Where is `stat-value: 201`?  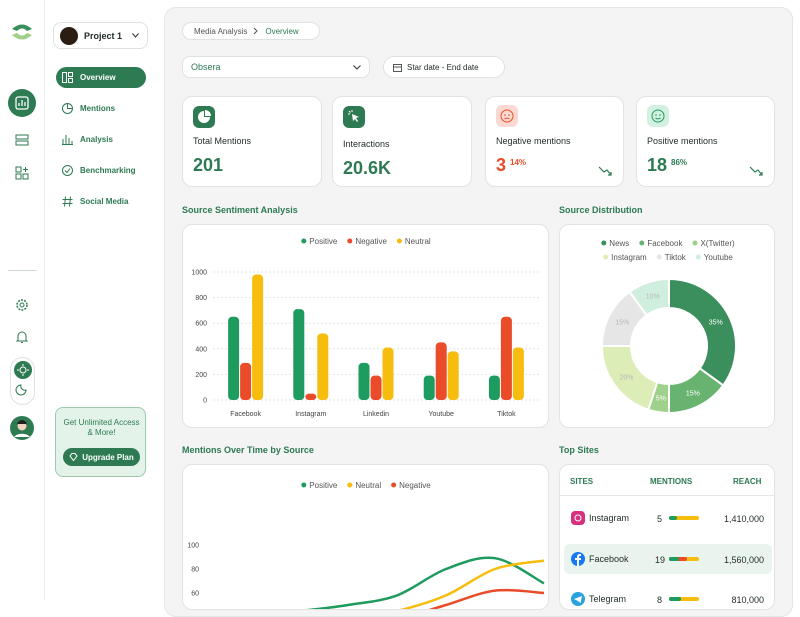
stat-value: 201 is located at coordinates (208, 165).